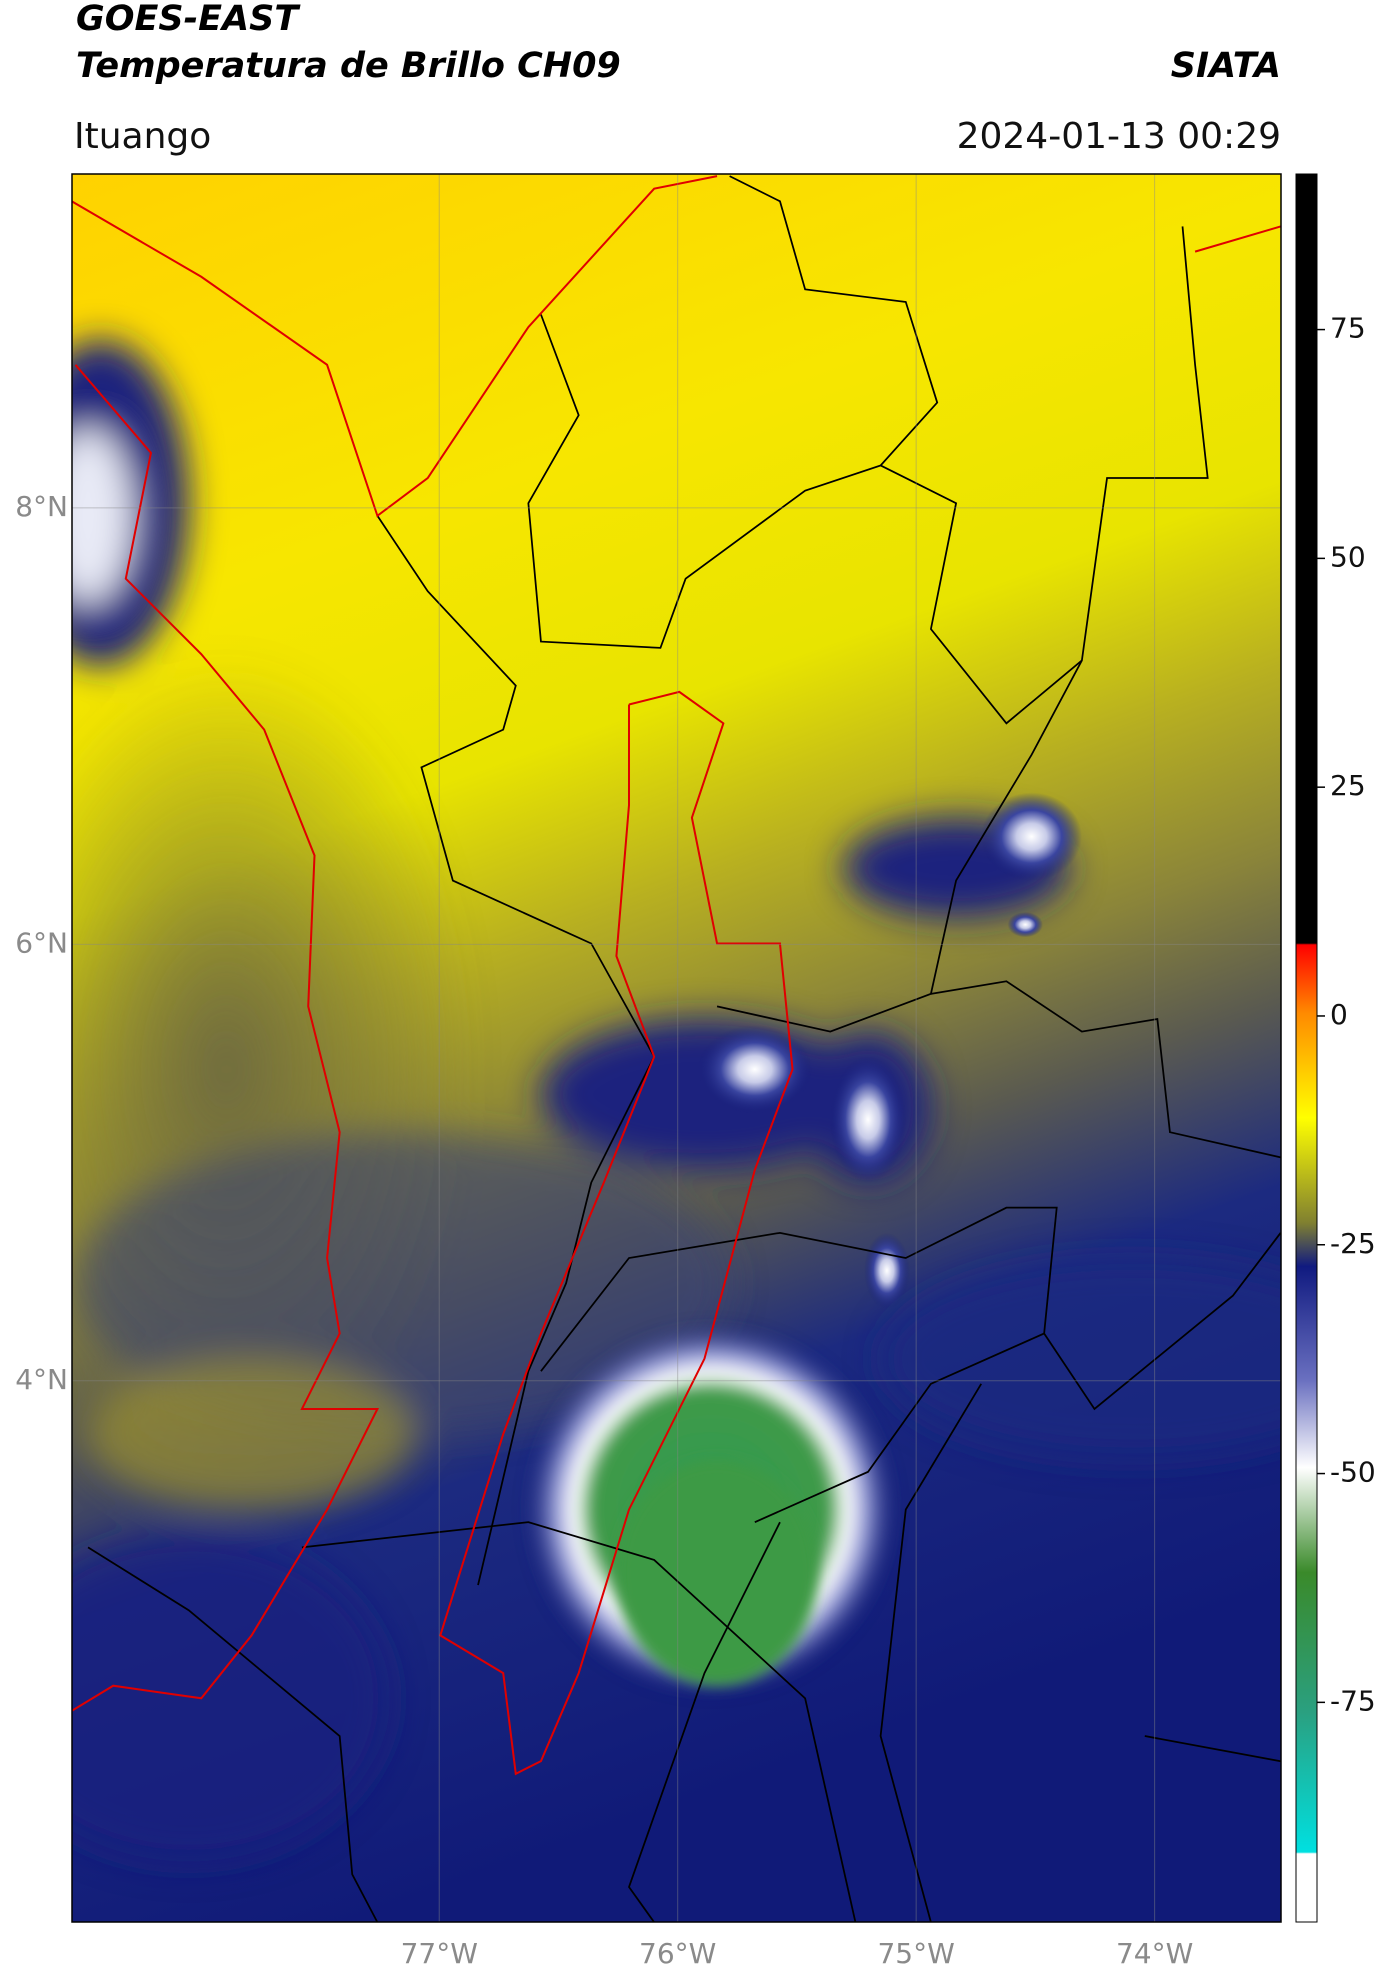  Describe the element at coordinates (41, 1379) in the screenshot. I see `lat-tick-label: 4°N` at that location.